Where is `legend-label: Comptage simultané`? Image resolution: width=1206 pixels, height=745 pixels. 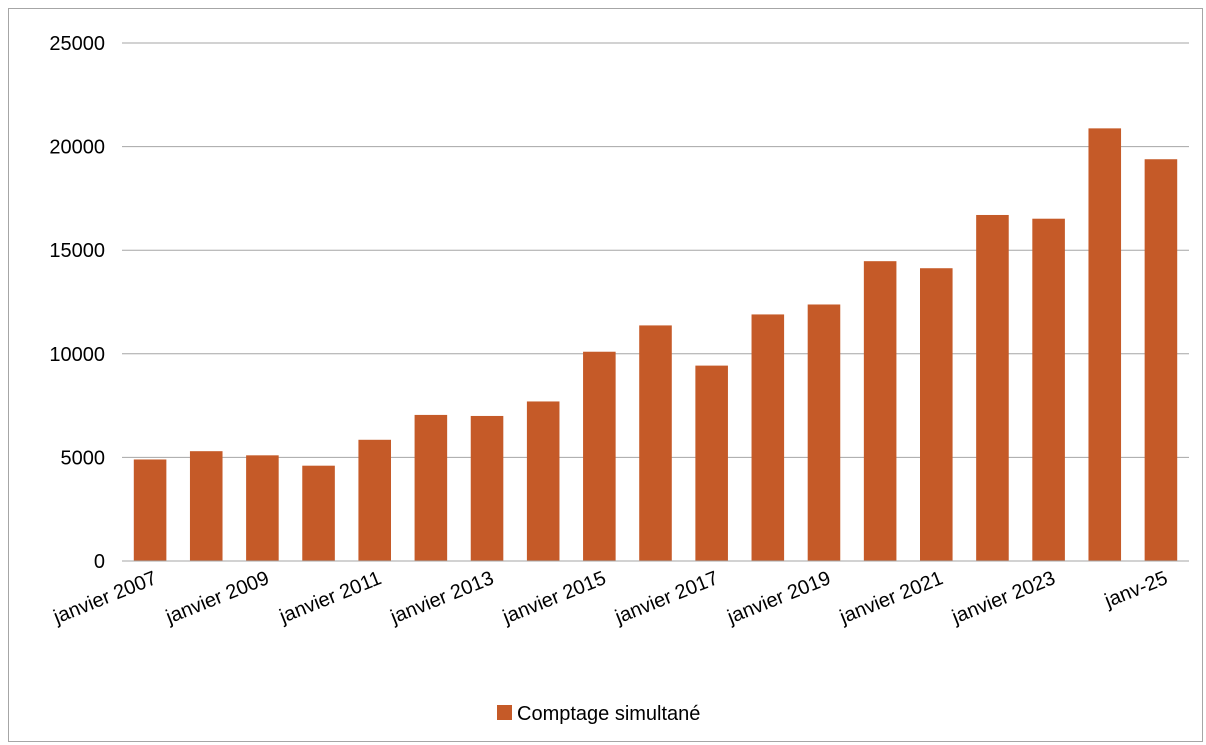
legend-label: Comptage simultané is located at coordinates (608, 714).